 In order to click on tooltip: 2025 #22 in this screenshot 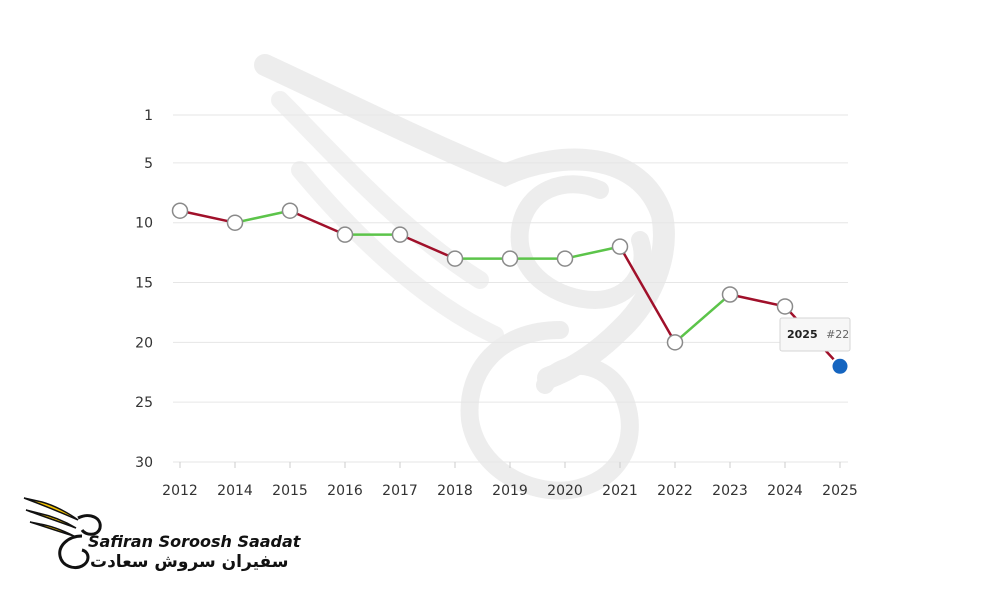, I will do `click(815, 334)`.